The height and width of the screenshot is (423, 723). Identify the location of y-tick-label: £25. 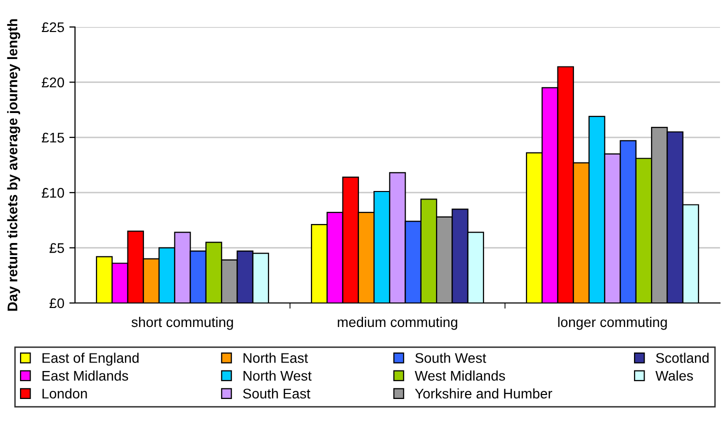
(53, 27).